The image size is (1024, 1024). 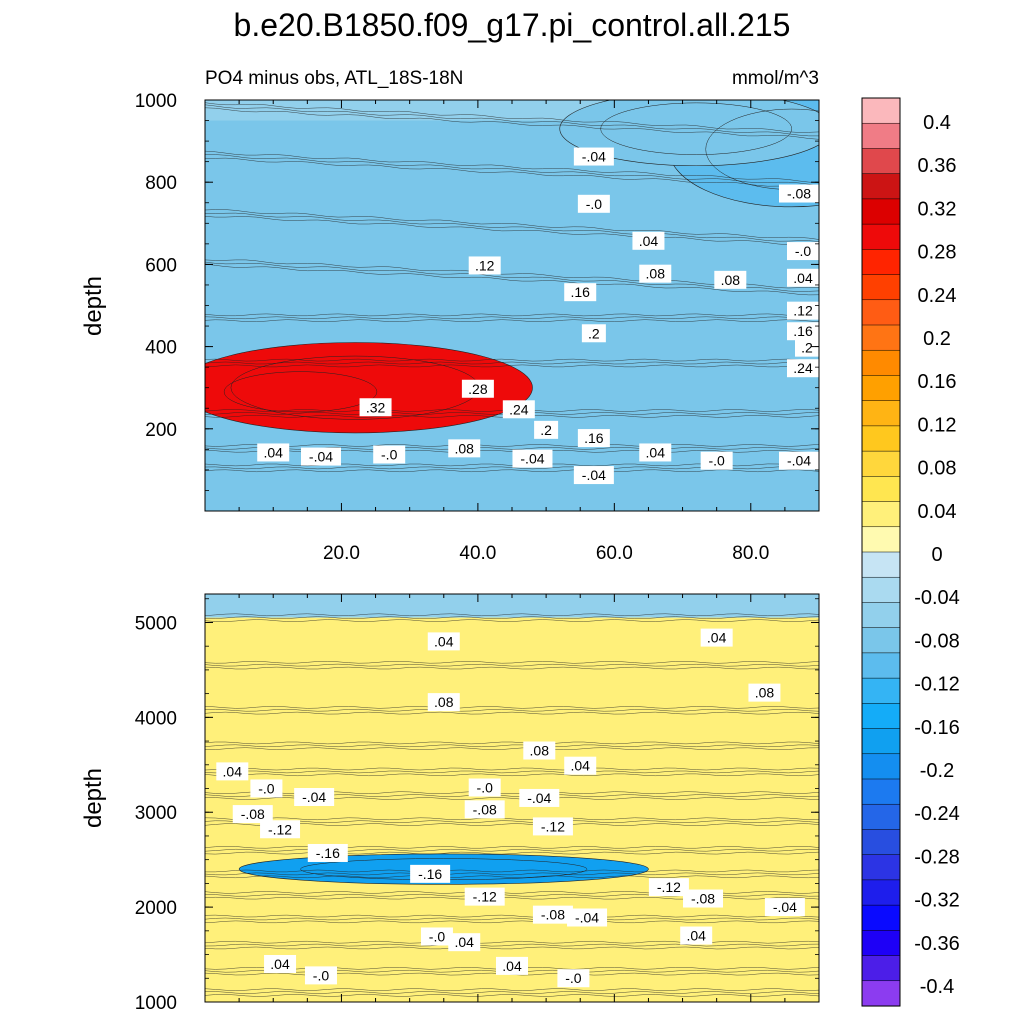 I want to click on svg-text: -.16, so click(x=328, y=853).